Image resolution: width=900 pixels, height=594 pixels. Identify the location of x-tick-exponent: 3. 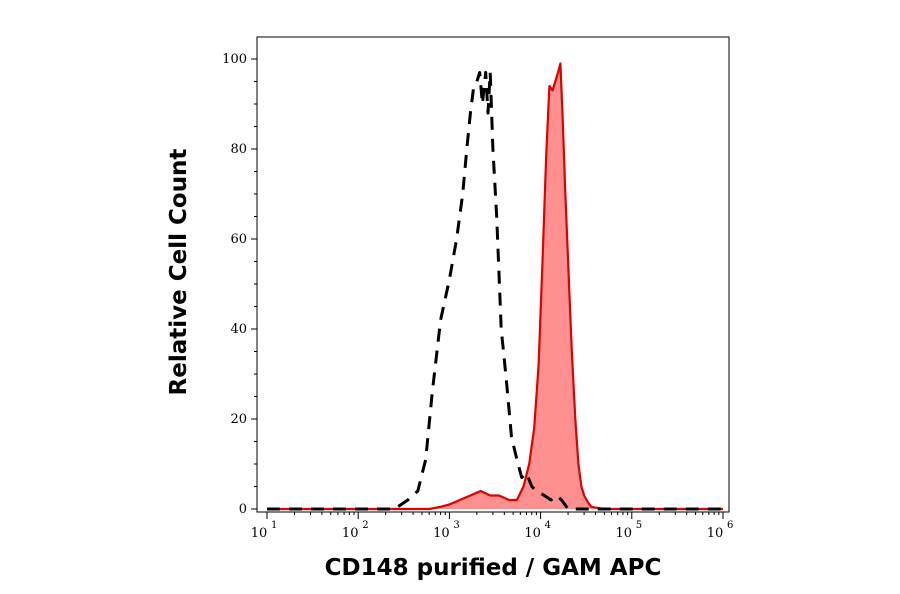
(456, 525).